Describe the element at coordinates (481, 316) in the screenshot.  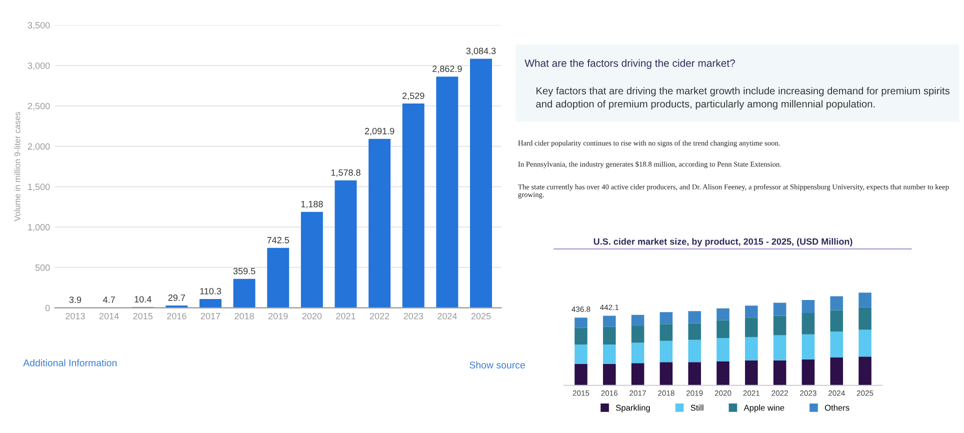
I see `x-tick-label: 2025` at that location.